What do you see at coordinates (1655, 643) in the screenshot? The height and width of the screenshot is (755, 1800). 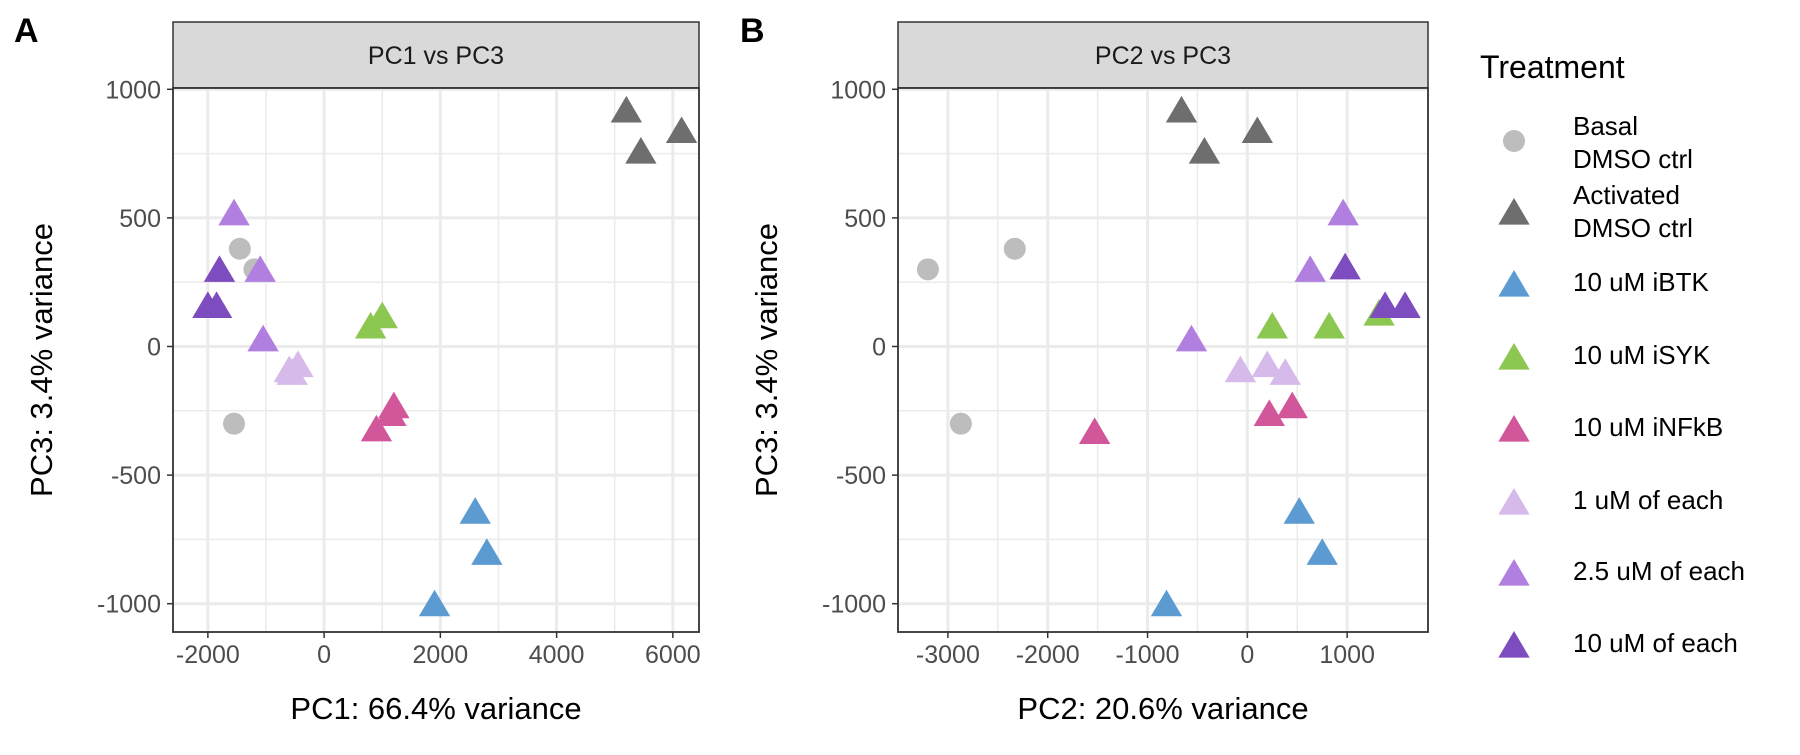 I see `legend-label: 10 uM of each` at bounding box center [1655, 643].